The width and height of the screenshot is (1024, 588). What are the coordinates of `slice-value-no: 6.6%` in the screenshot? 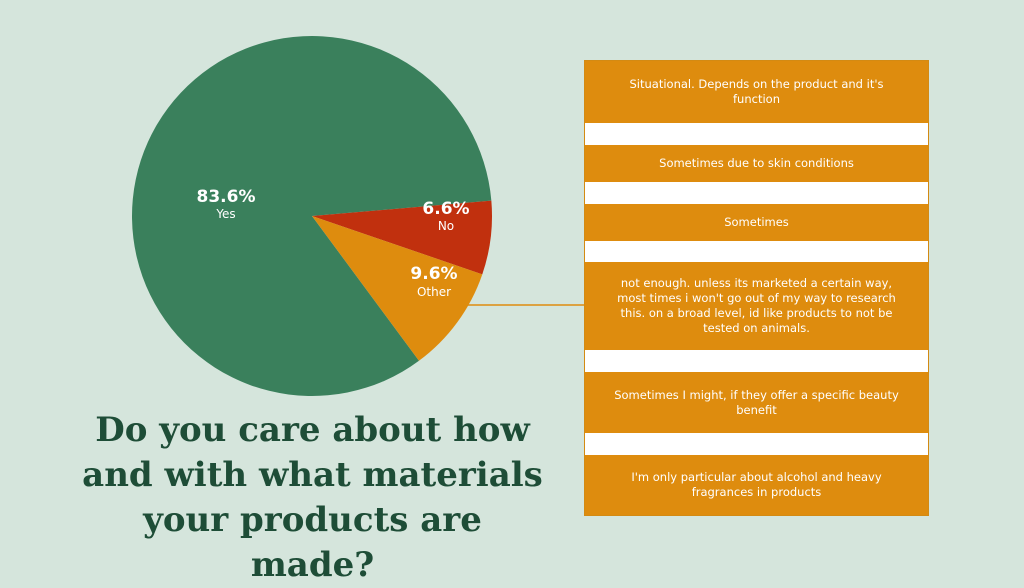 It's located at (445, 209).